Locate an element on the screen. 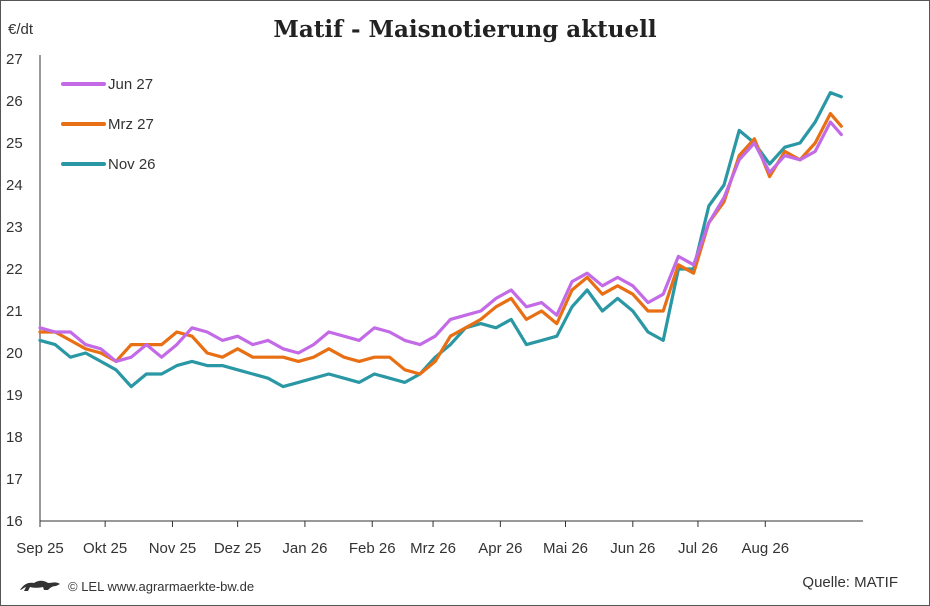 This screenshot has height=606, width=930. y-axis-unit: €/dt is located at coordinates (21, 29).